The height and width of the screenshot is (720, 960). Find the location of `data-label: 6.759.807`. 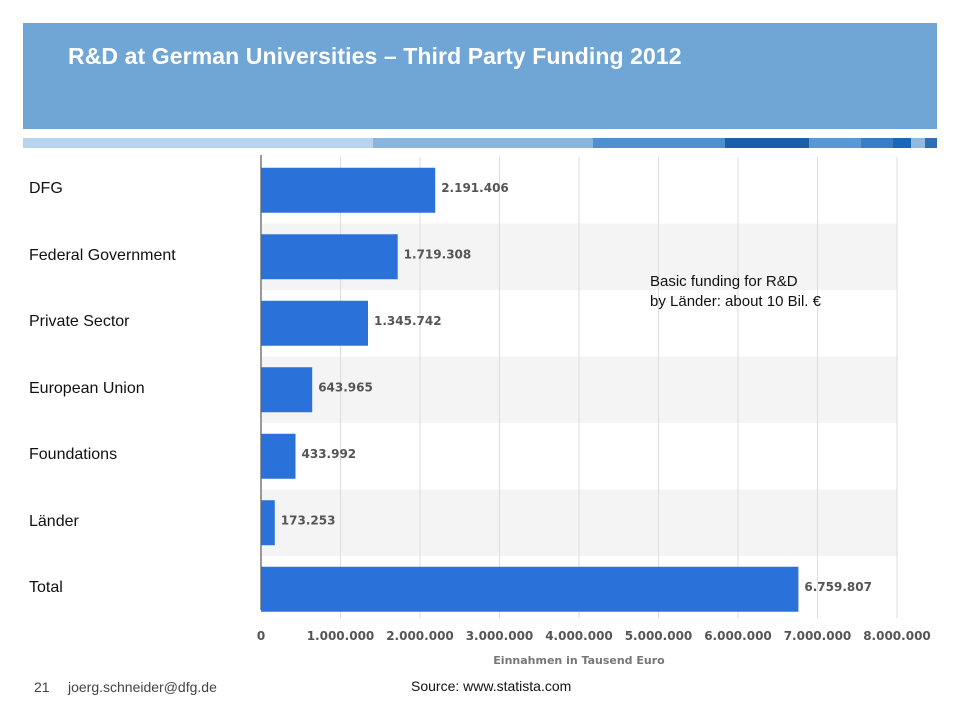

data-label: 6.759.807 is located at coordinates (838, 587).